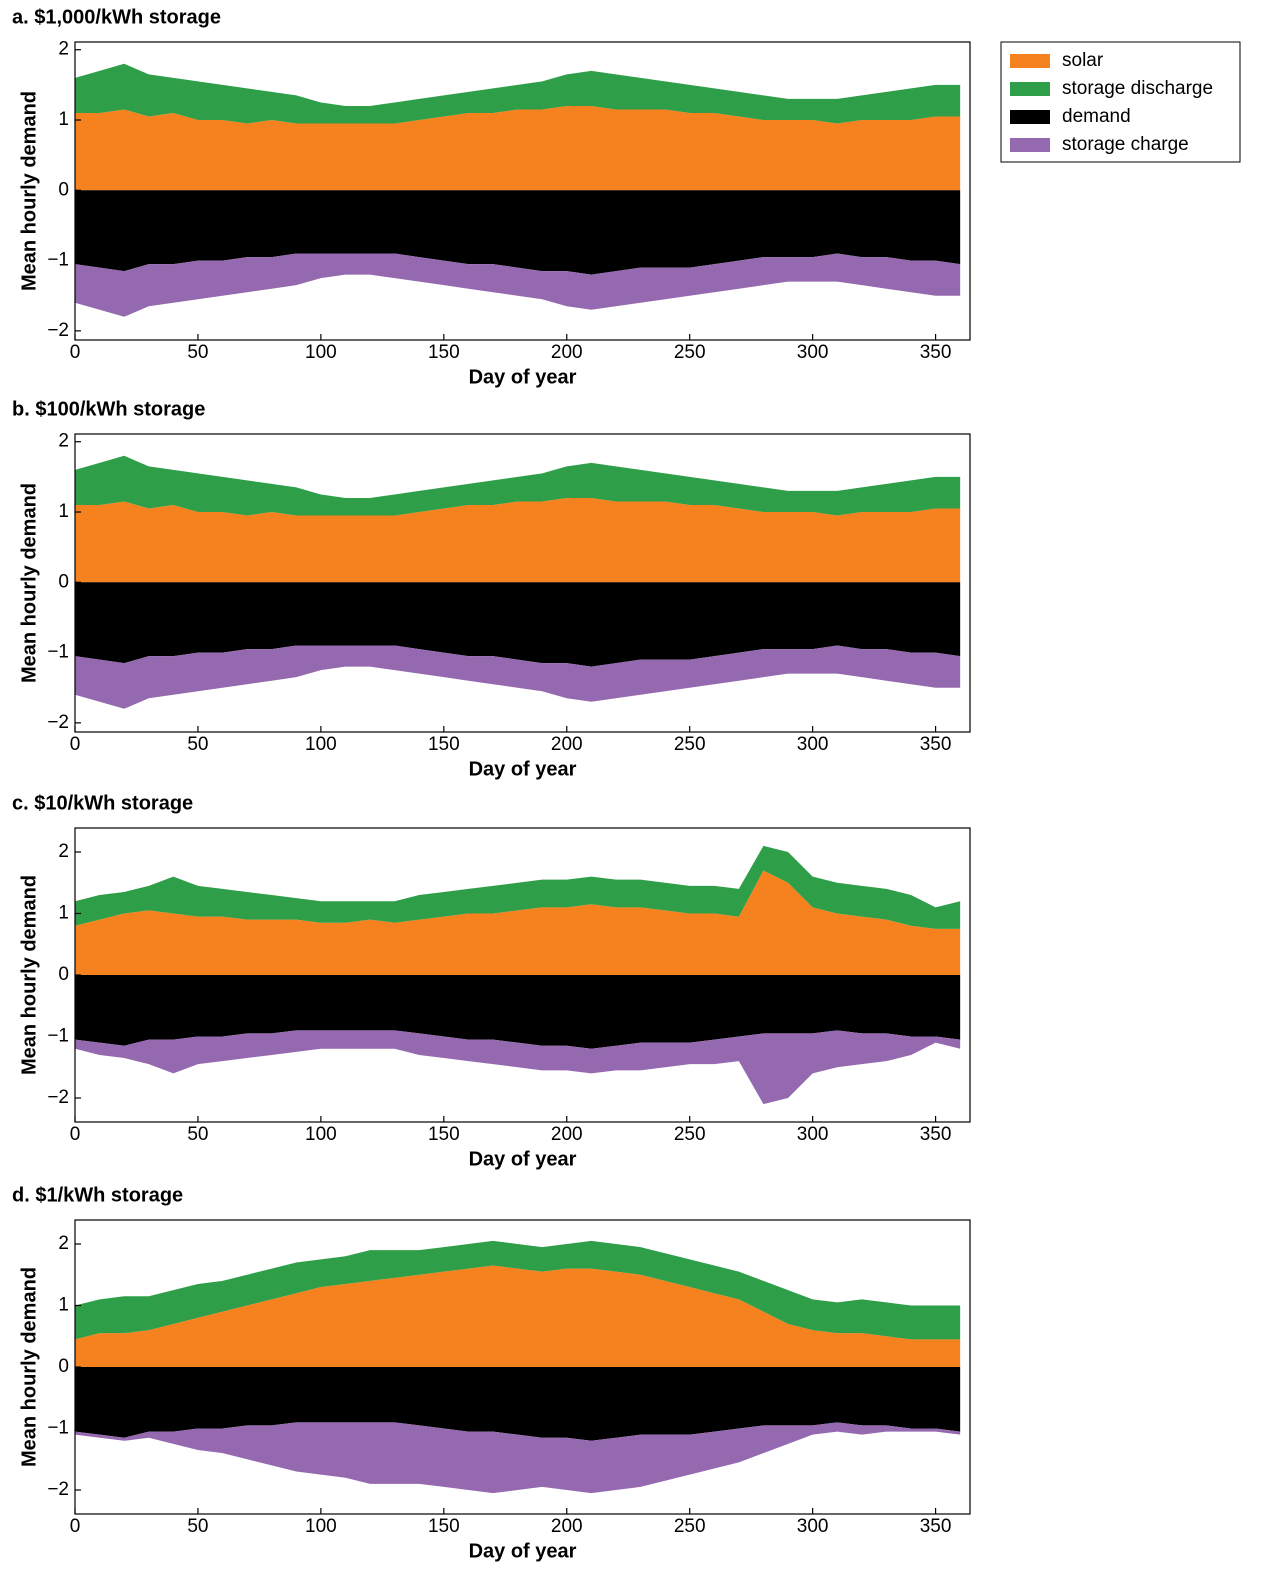  I want to click on panel-title: b. $100/kWh storage, so click(108, 409).